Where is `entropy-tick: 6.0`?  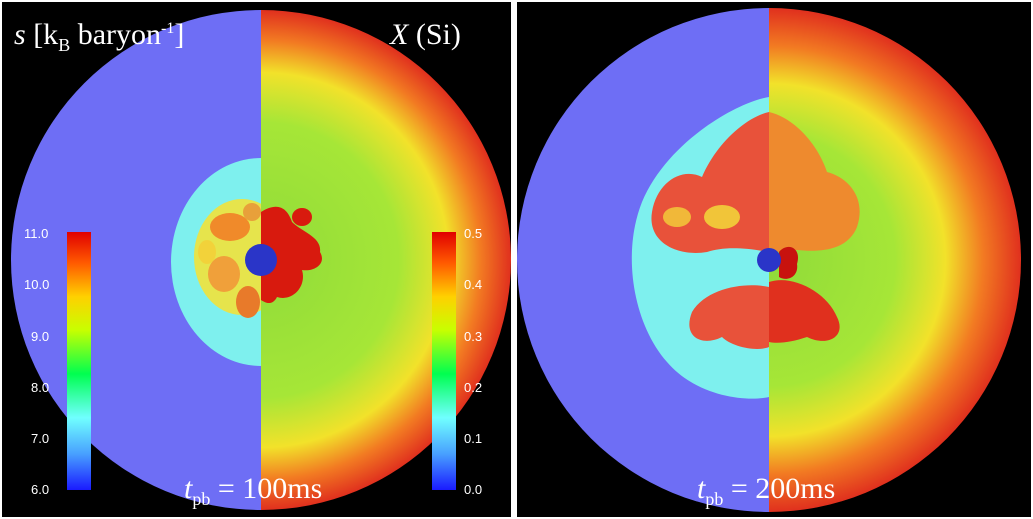 entropy-tick: 6.0 is located at coordinates (40, 489).